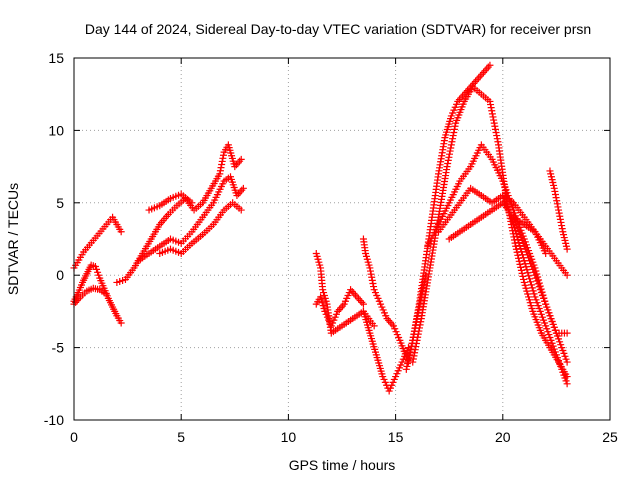 This screenshot has height=480, width=640. I want to click on y-tick-label: -10, so click(54, 420).